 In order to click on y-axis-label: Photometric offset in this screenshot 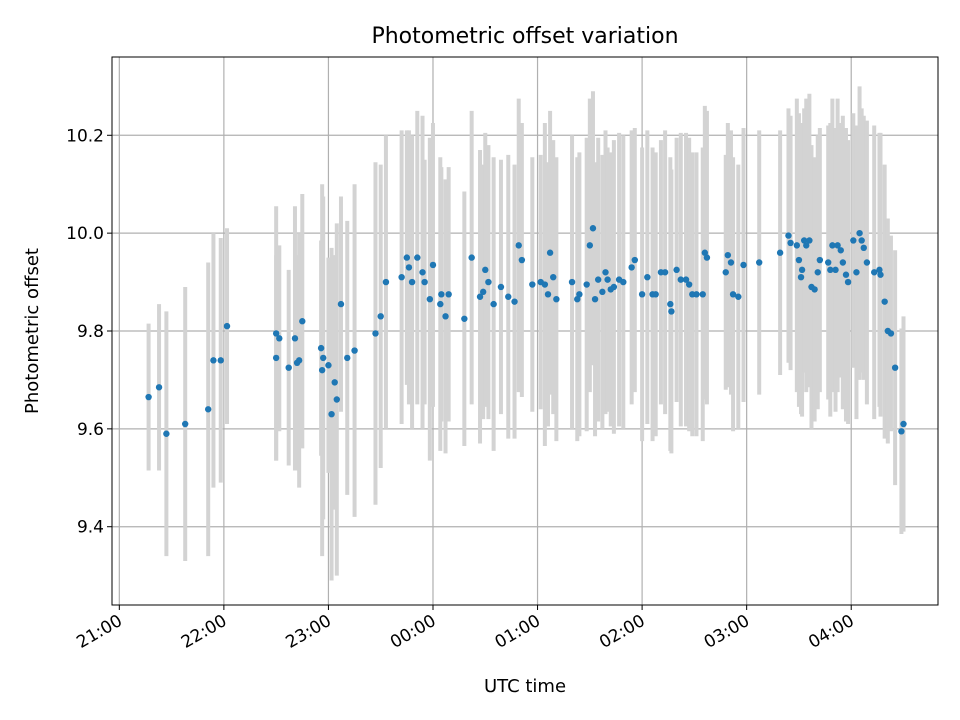, I will do `click(32, 331)`.